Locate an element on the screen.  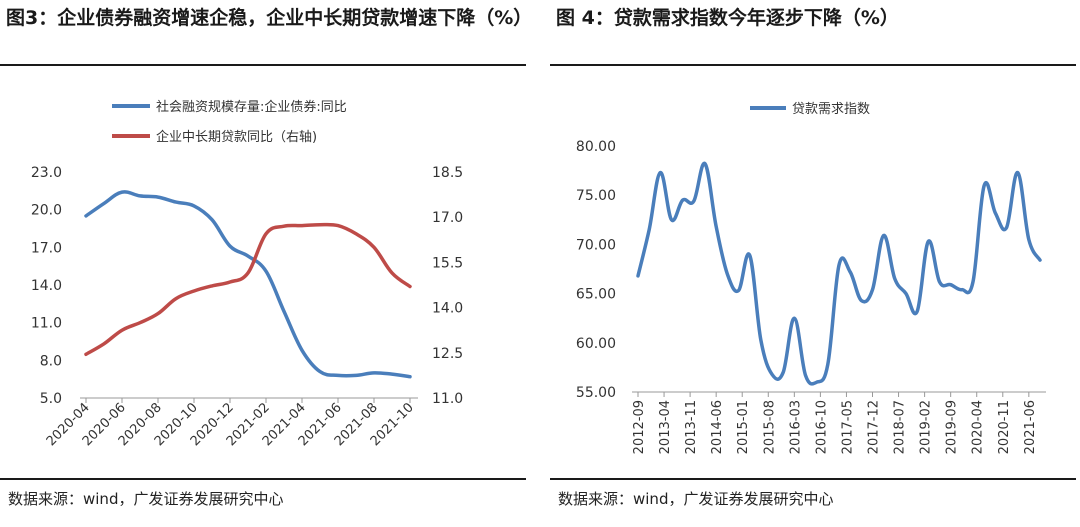
x-tick-label: 2012-09 is located at coordinates (639, 427).